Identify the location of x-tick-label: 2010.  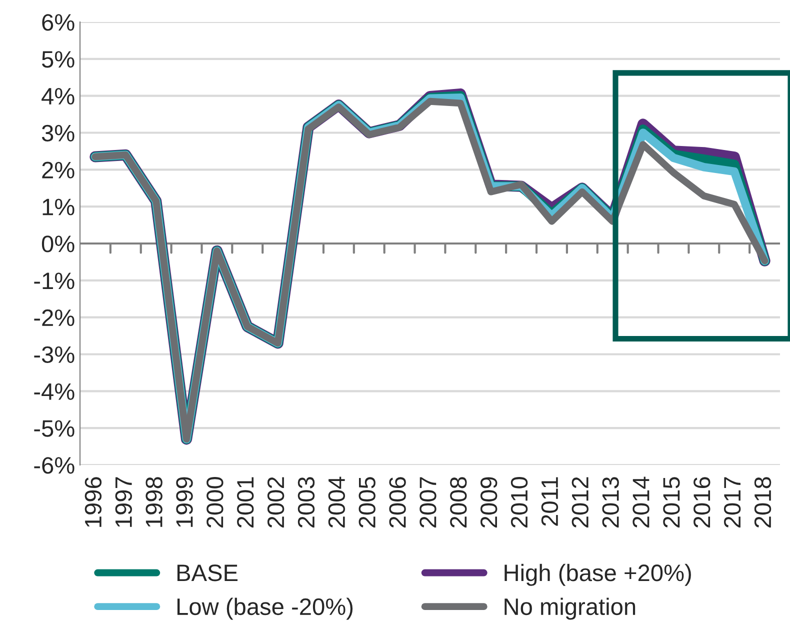
(519, 502).